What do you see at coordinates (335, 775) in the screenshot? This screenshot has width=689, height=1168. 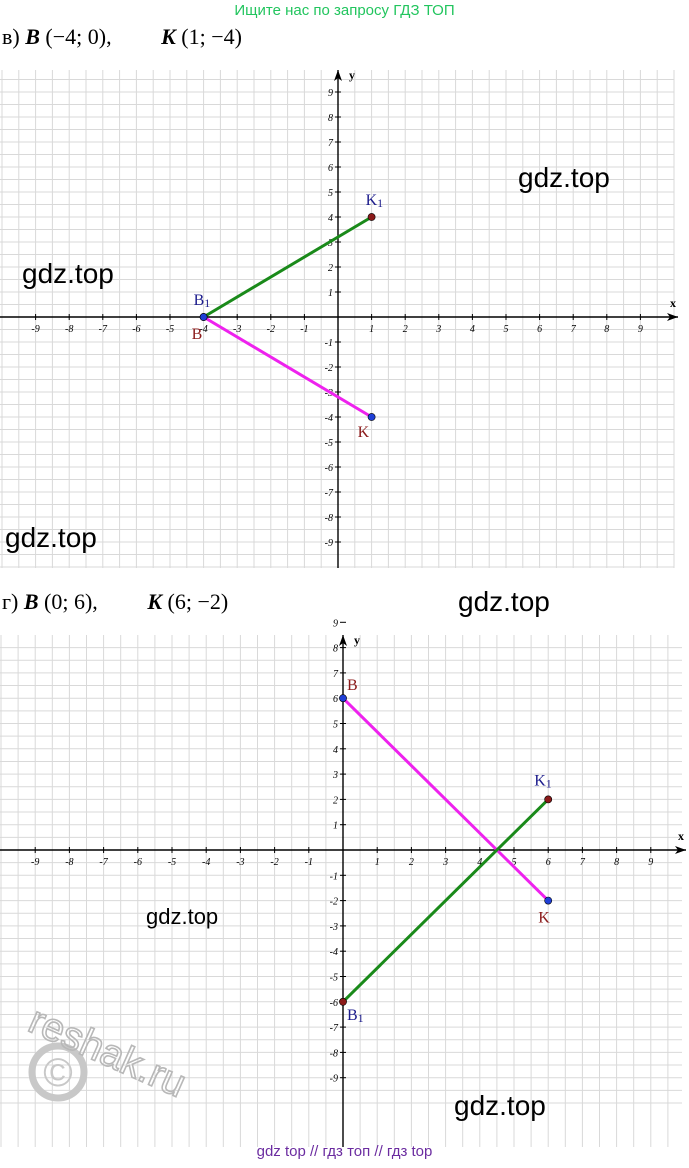 I see `y-tick-label: 3` at bounding box center [335, 775].